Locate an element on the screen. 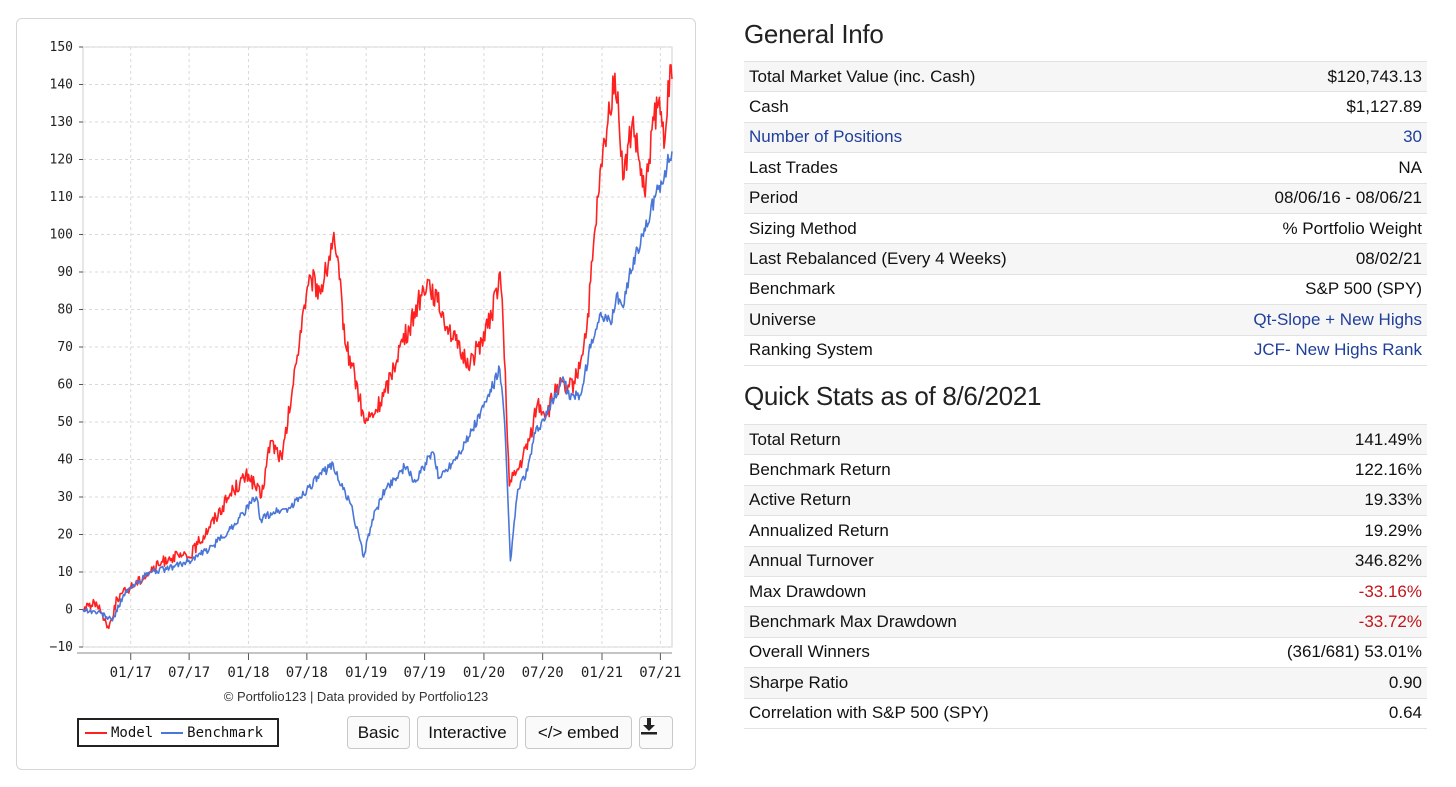 This screenshot has height=787, width=1456. download-button is located at coordinates (656, 732).